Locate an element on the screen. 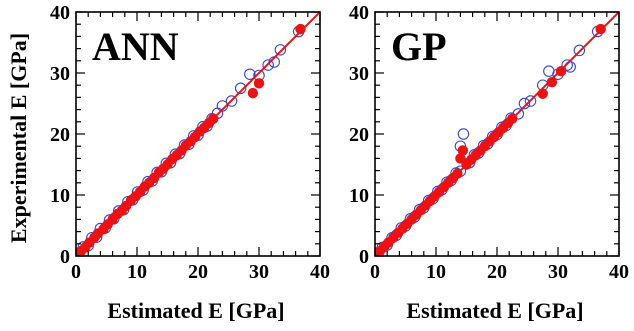 This screenshot has height=331, width=634. panel-title: GP is located at coordinates (419, 46).